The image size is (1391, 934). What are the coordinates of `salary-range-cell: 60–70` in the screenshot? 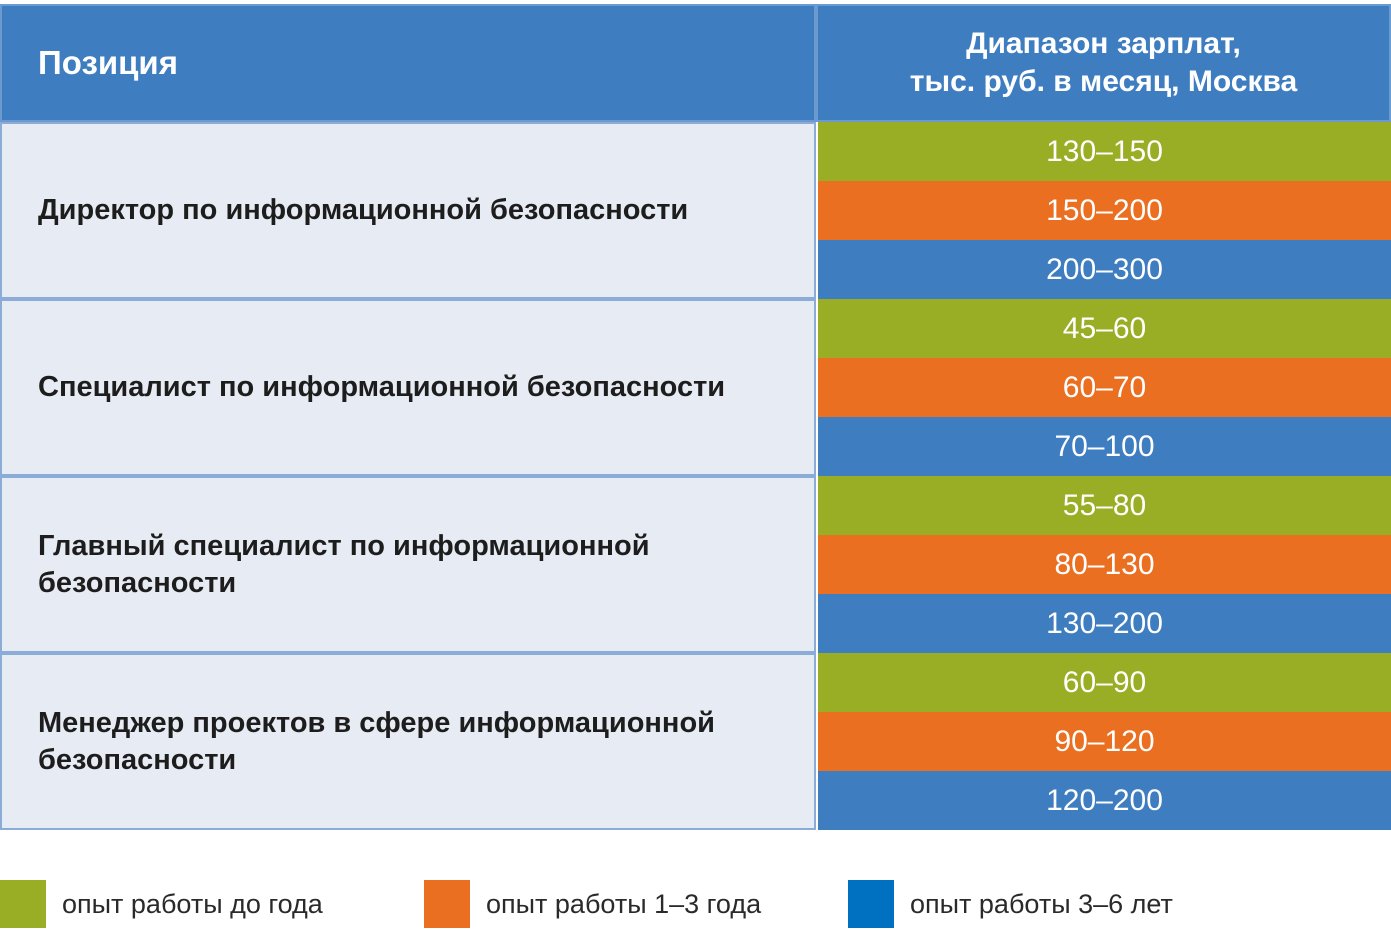 It's located at (1104, 387).